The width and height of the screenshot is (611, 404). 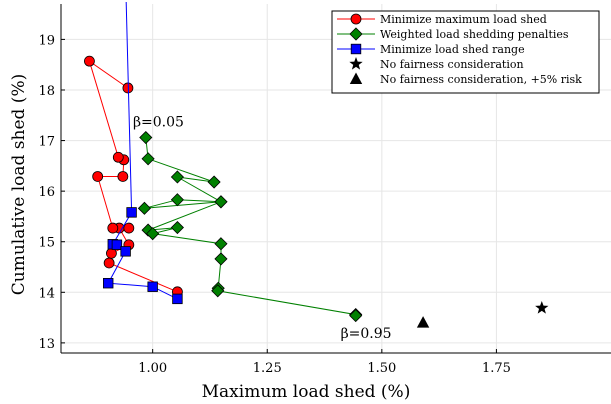 I want to click on series-minimize-load-shed-range, so click(x=143, y=153).